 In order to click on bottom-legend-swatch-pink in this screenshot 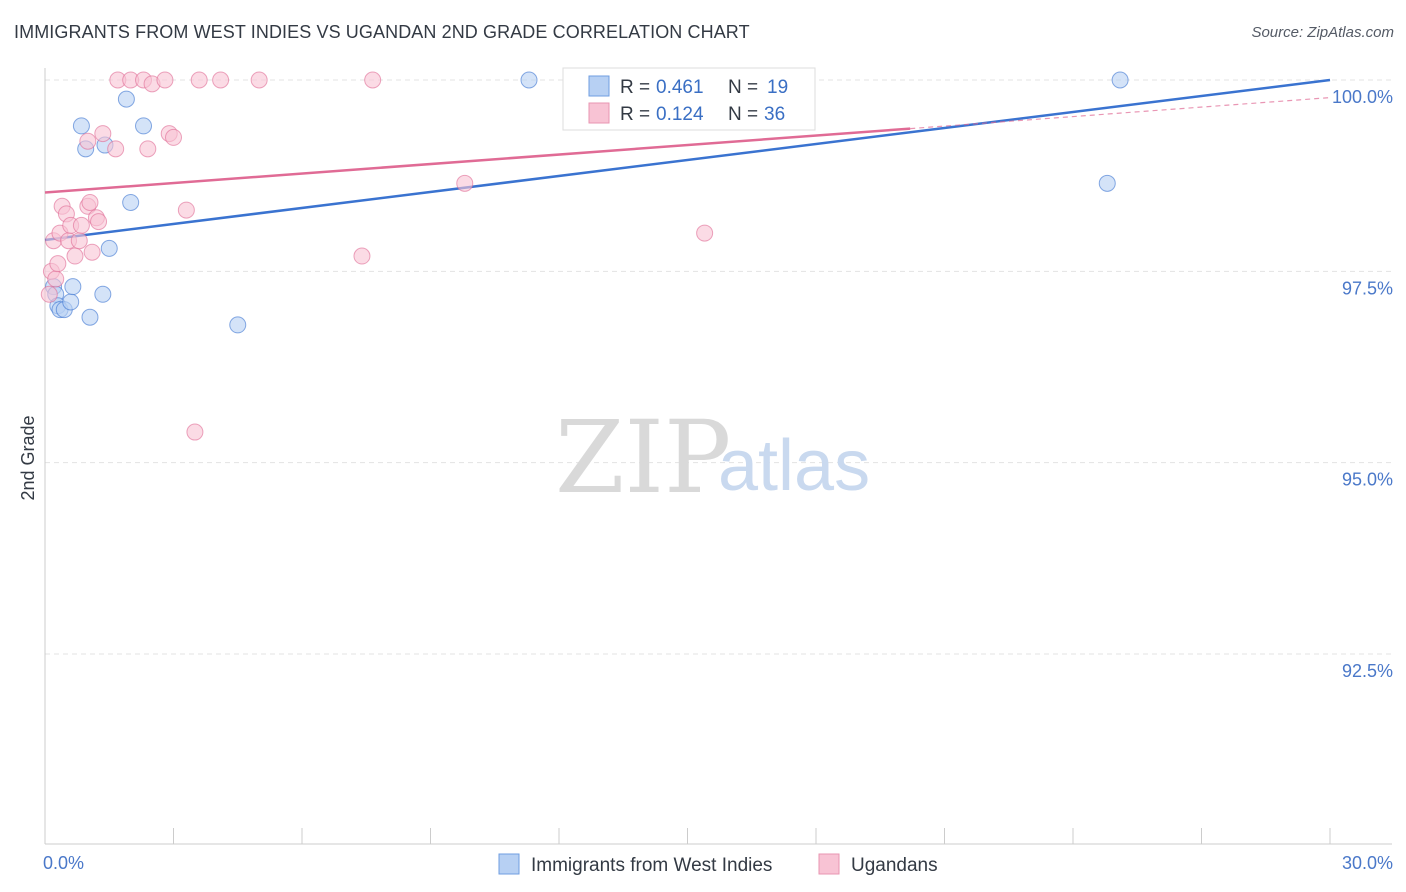, I will do `click(829, 864)`.